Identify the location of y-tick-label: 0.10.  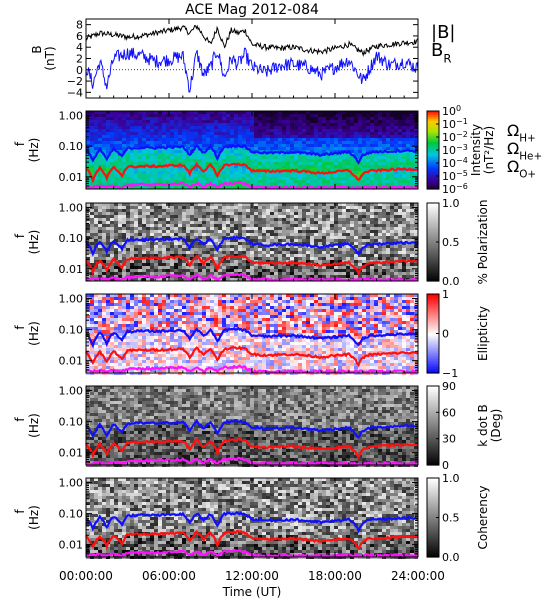
(71, 146).